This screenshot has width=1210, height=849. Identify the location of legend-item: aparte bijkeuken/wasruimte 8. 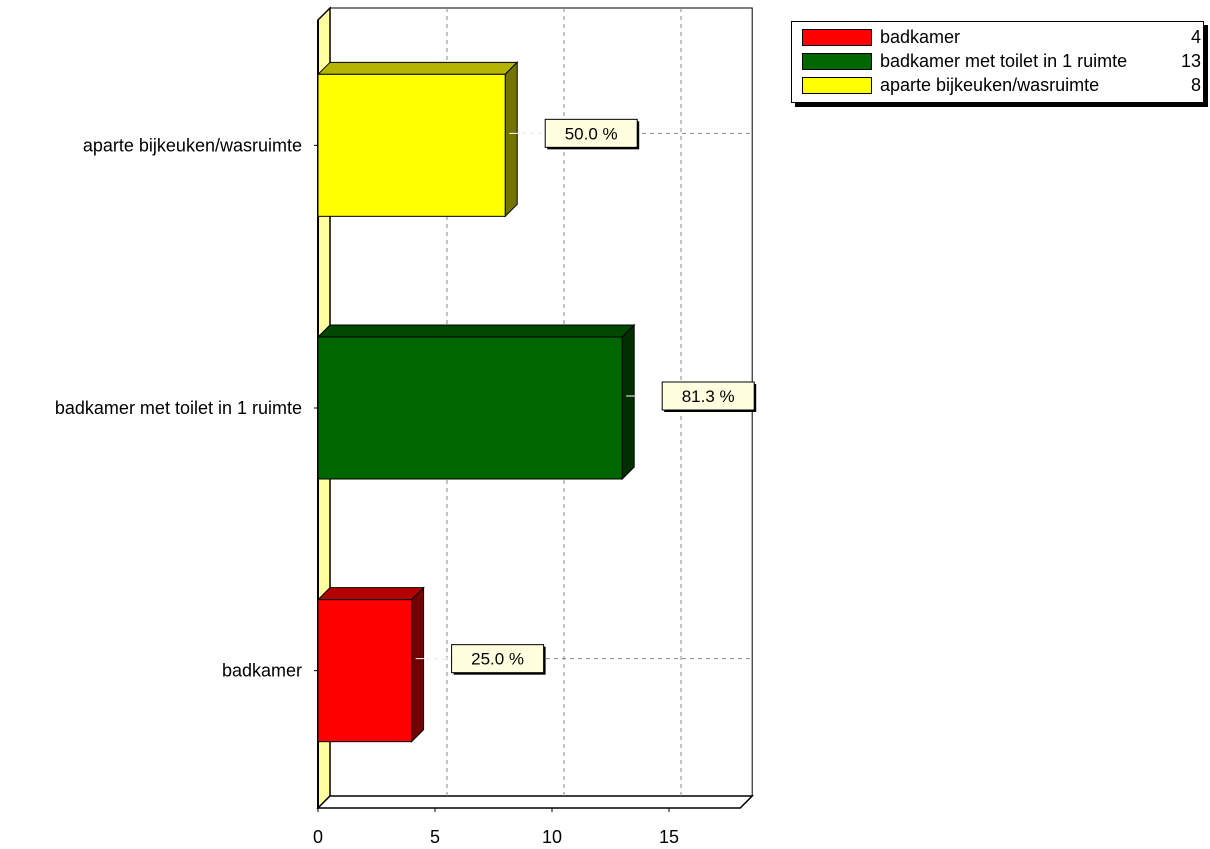
(1001, 85).